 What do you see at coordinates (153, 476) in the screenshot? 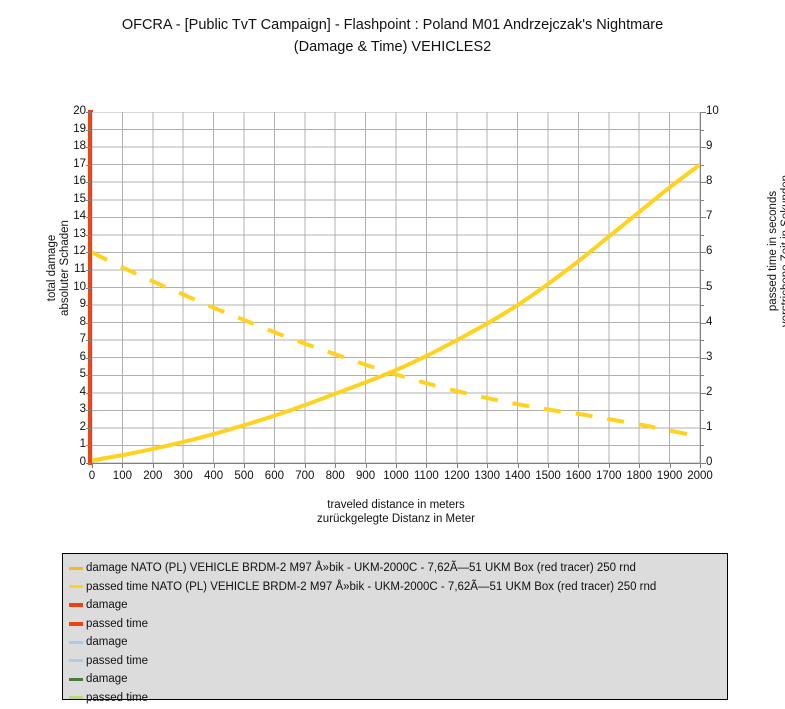
I see `x-tick-200: 200` at bounding box center [153, 476].